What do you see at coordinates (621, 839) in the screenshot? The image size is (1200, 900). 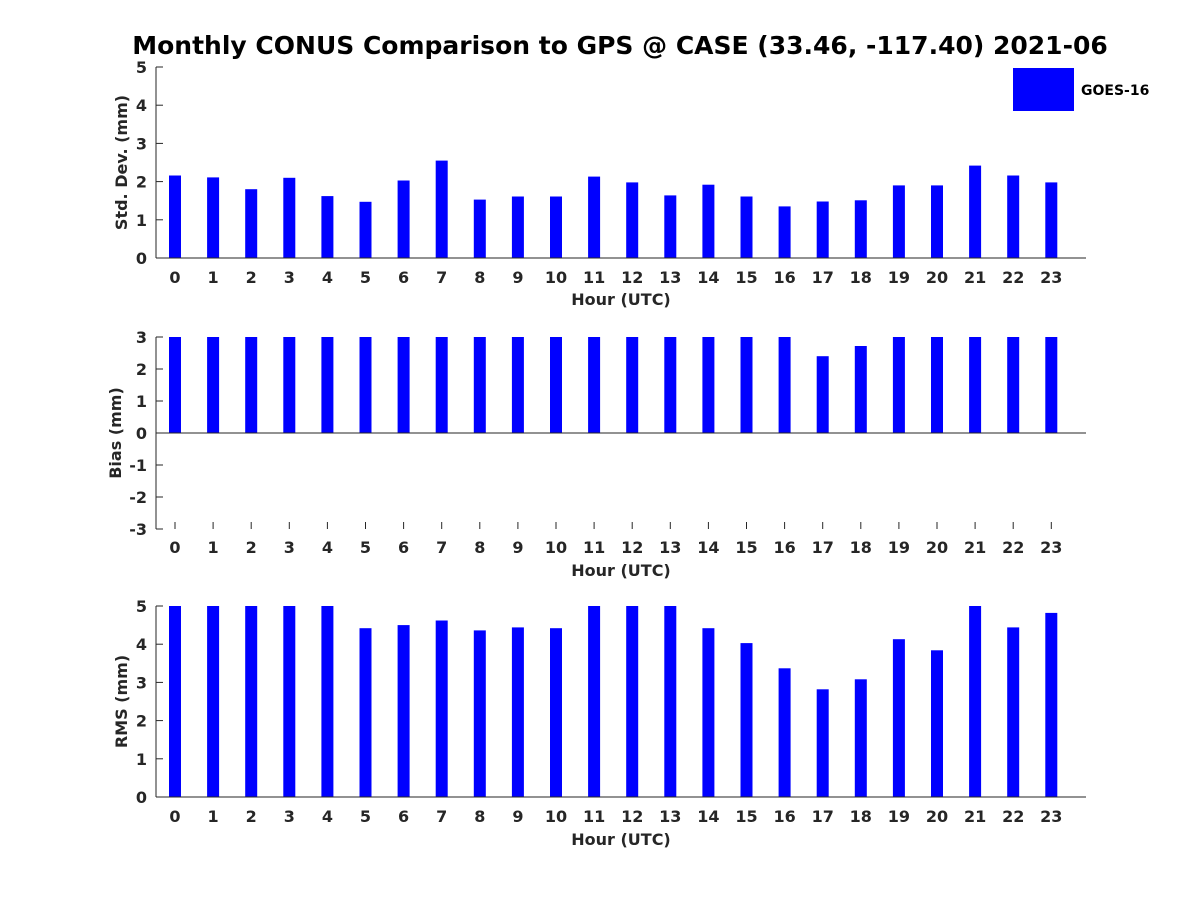 I see `rms-x-axis-label: Hour (UTC)` at bounding box center [621, 839].